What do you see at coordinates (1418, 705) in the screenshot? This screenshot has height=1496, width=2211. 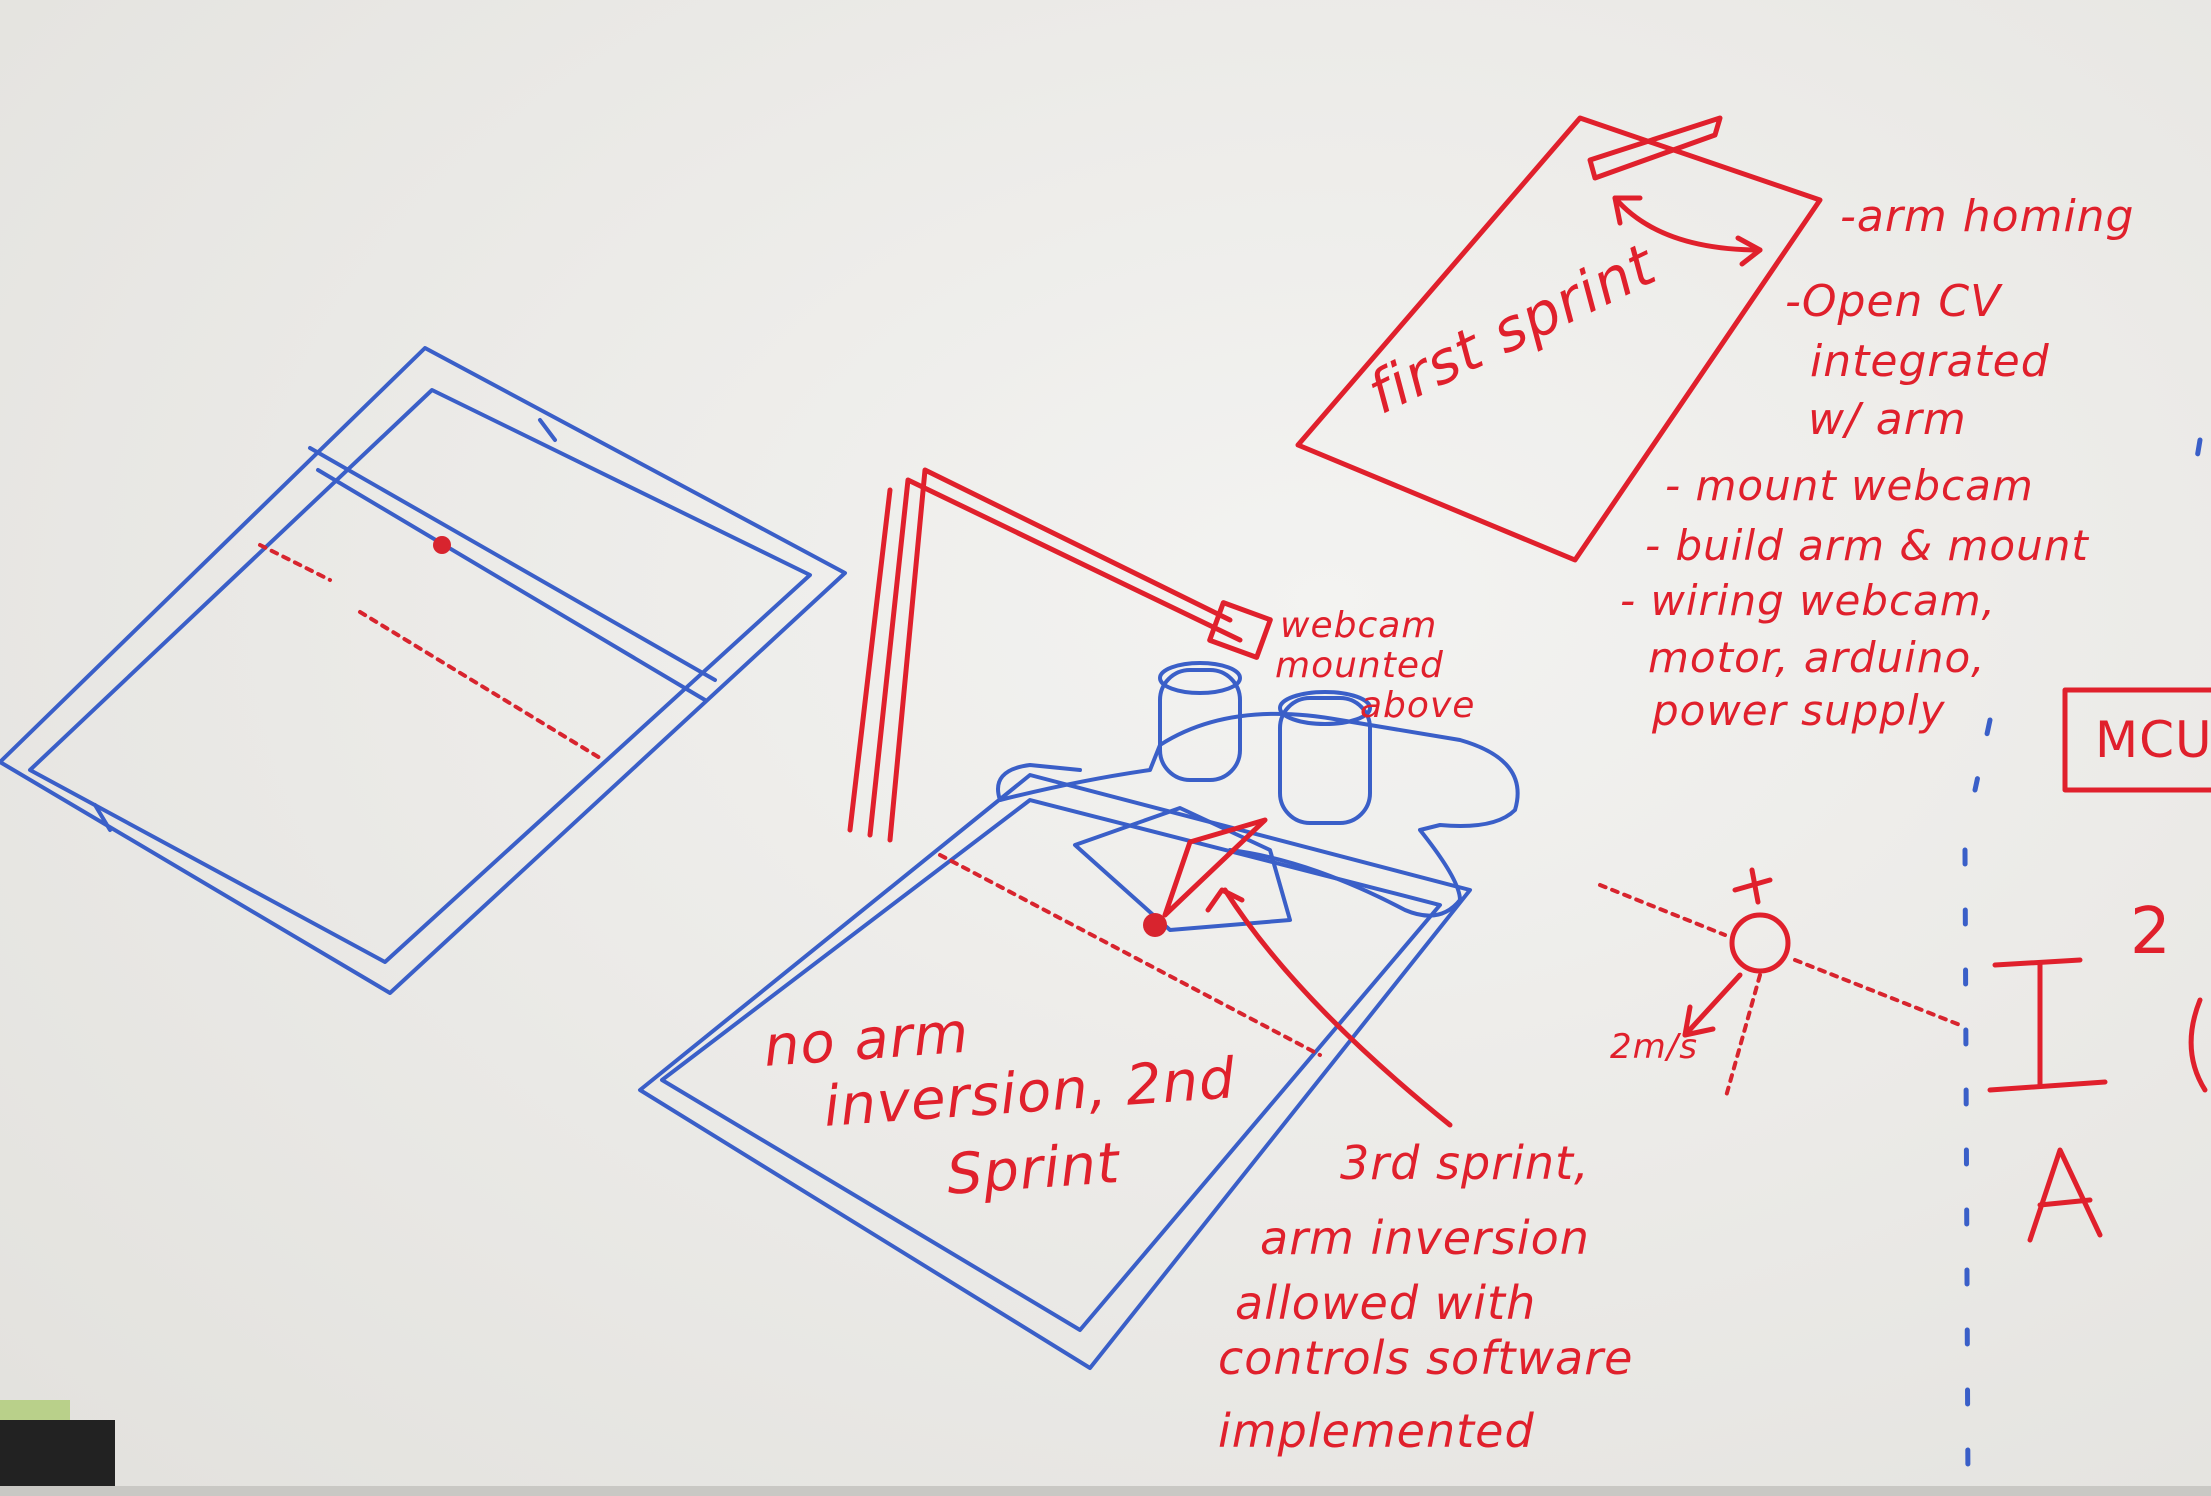 I see `webcam-label-3: above` at bounding box center [1418, 705].